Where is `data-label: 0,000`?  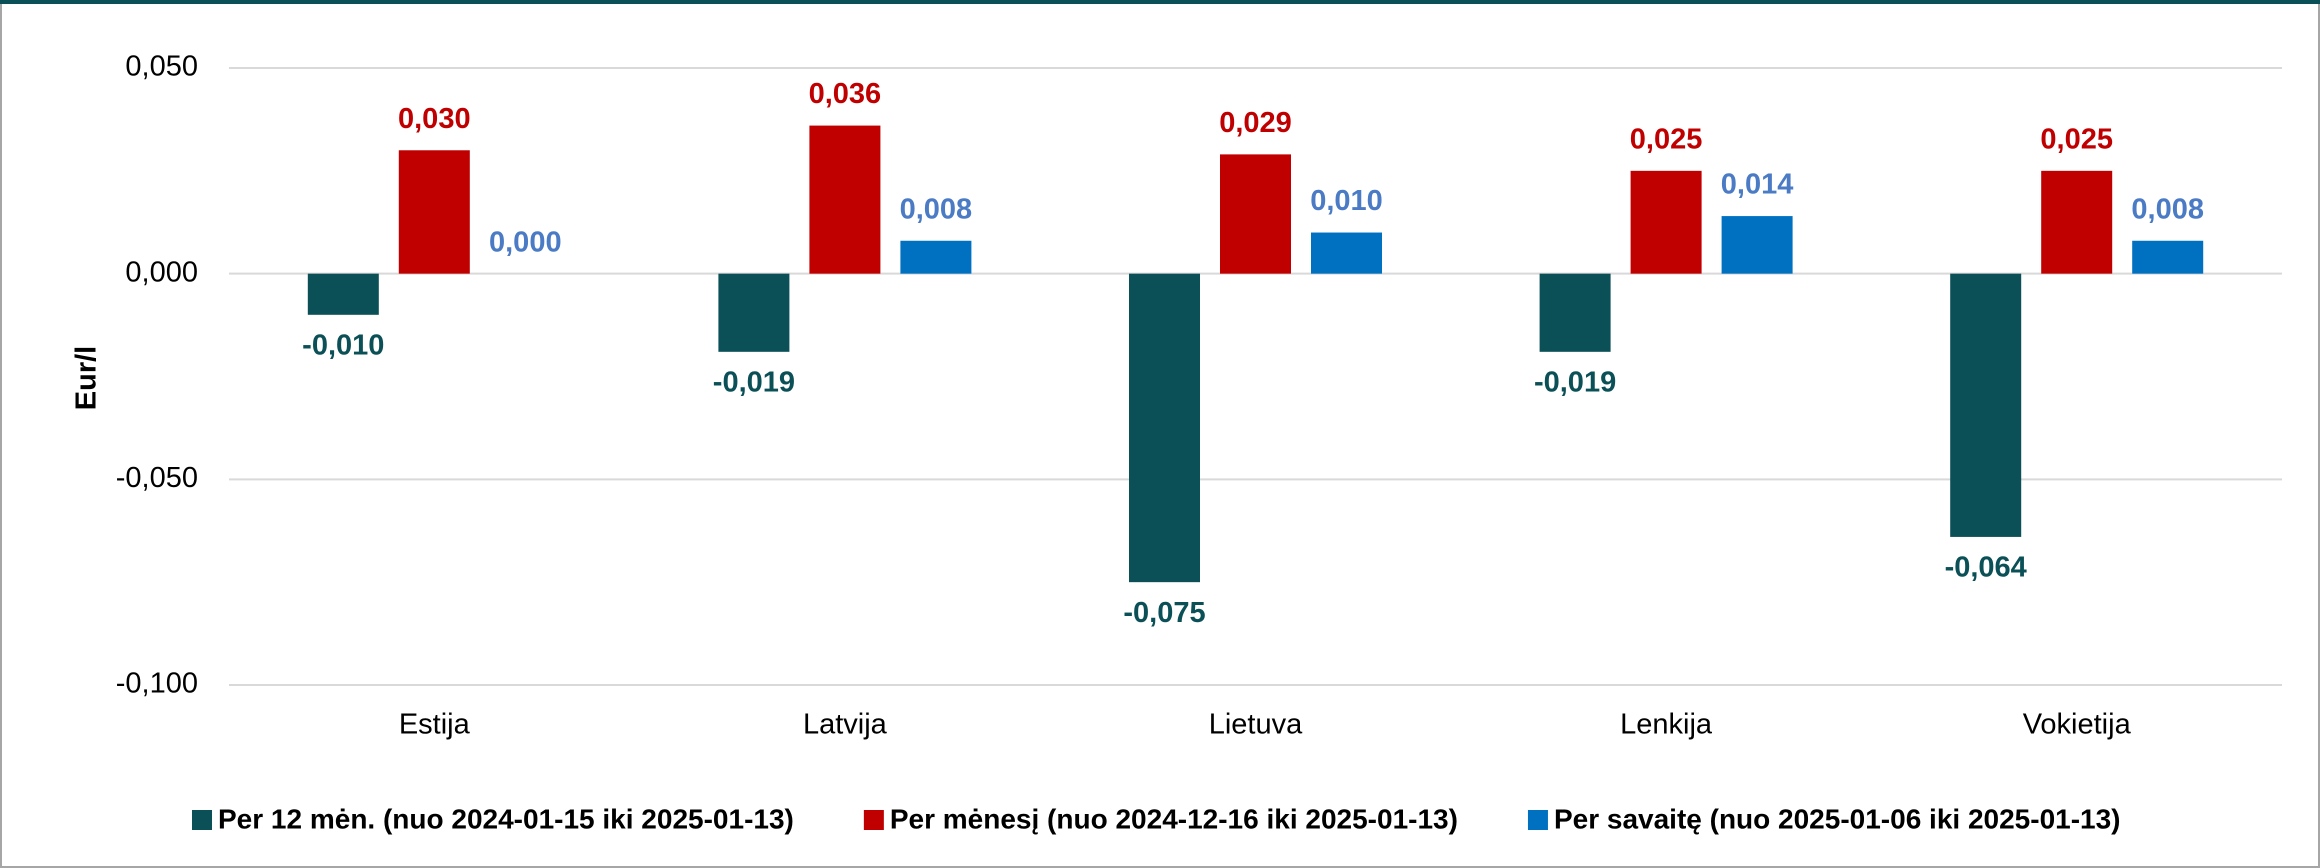 data-label: 0,000 is located at coordinates (525, 242).